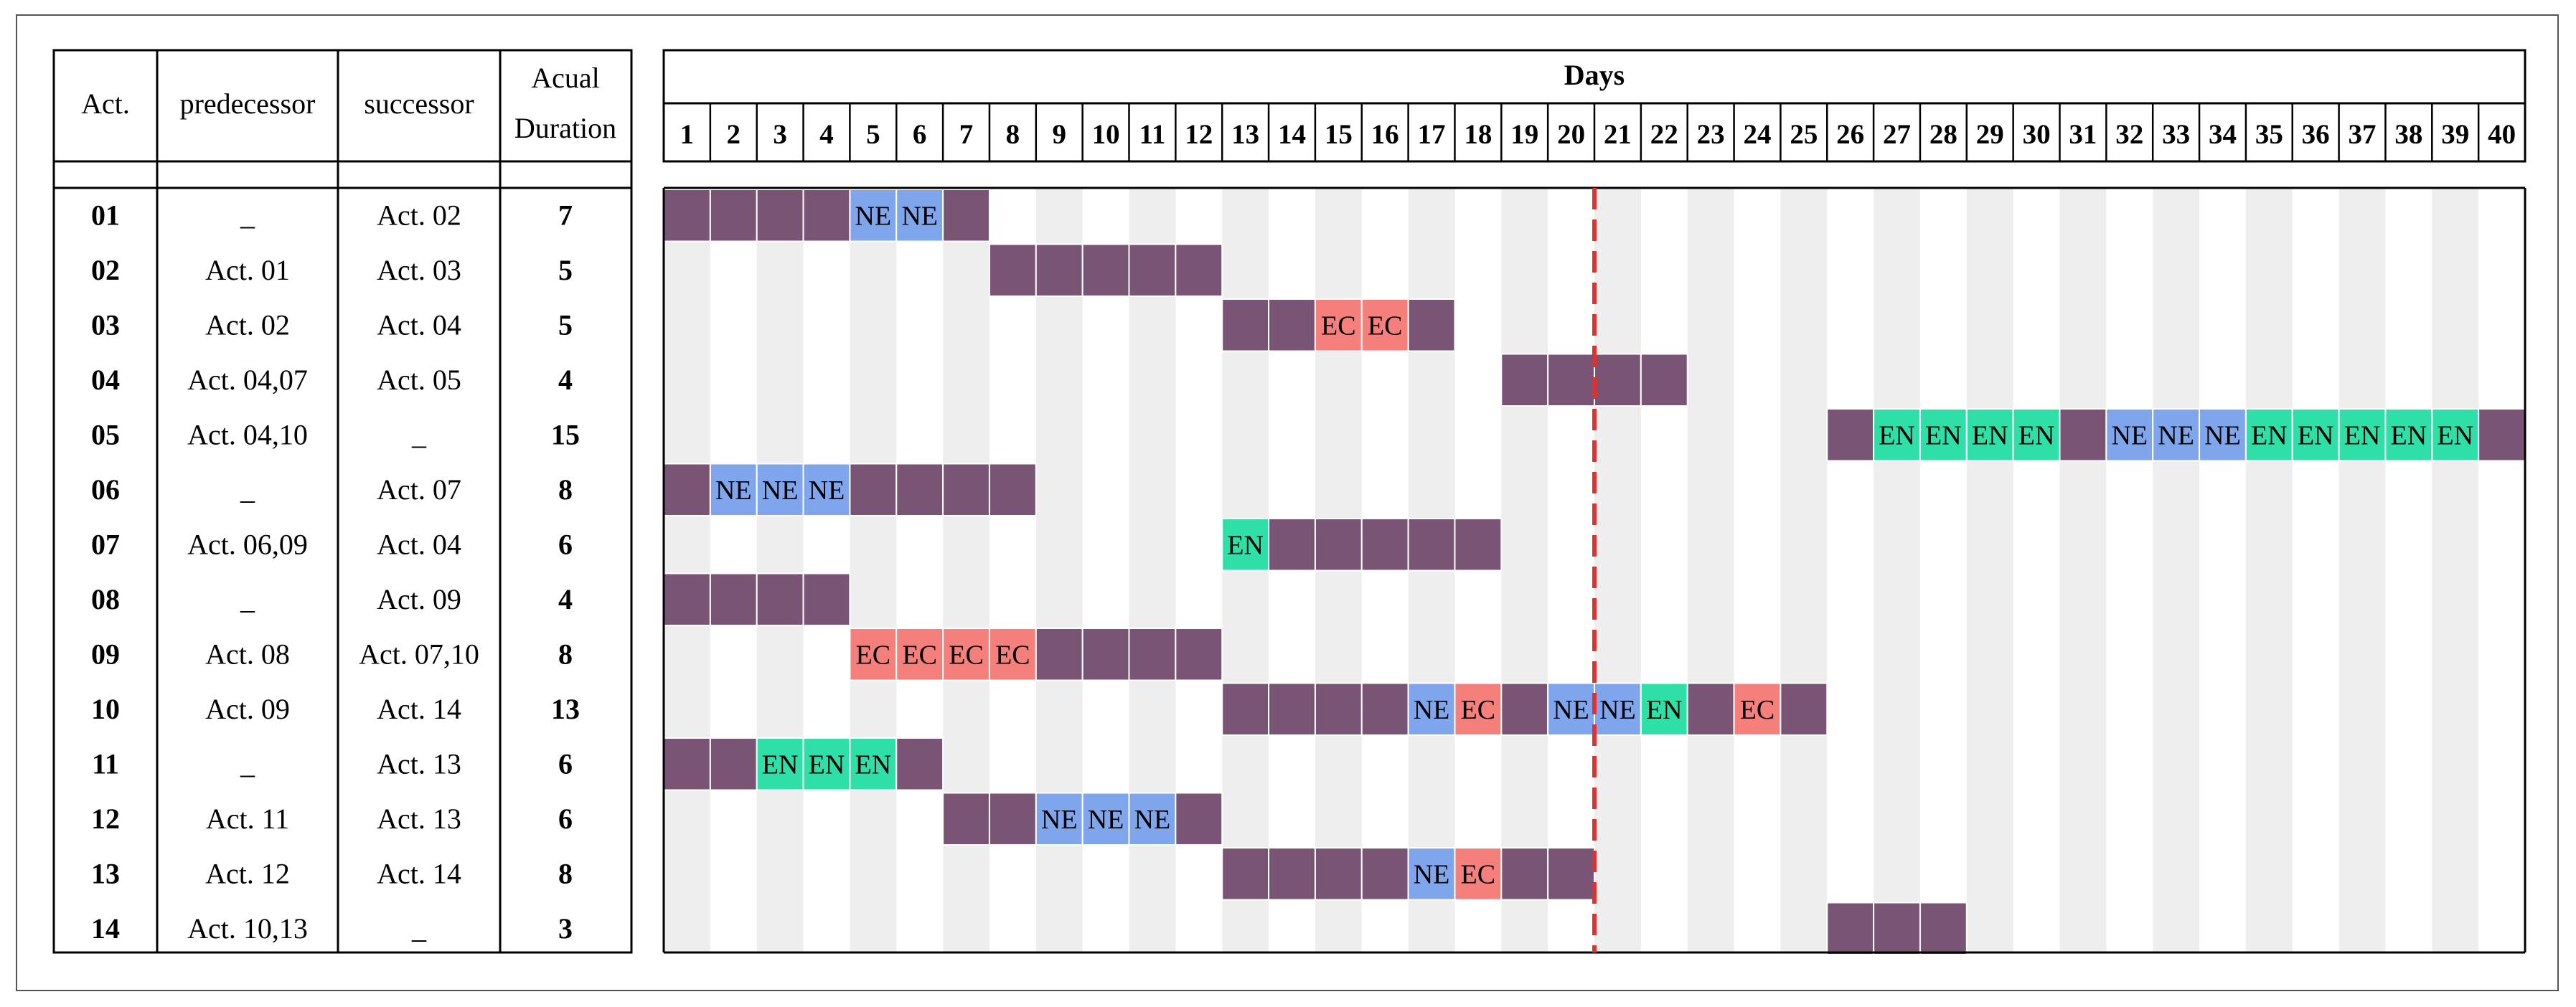 The width and height of the screenshot is (2576, 1007). I want to click on day-label: 18, so click(1478, 134).